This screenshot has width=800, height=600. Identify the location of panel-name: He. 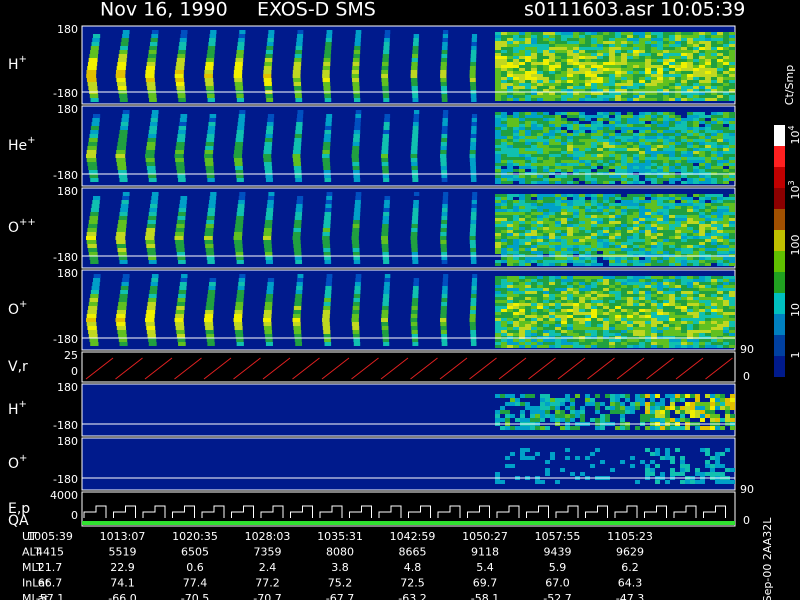
(17, 146).